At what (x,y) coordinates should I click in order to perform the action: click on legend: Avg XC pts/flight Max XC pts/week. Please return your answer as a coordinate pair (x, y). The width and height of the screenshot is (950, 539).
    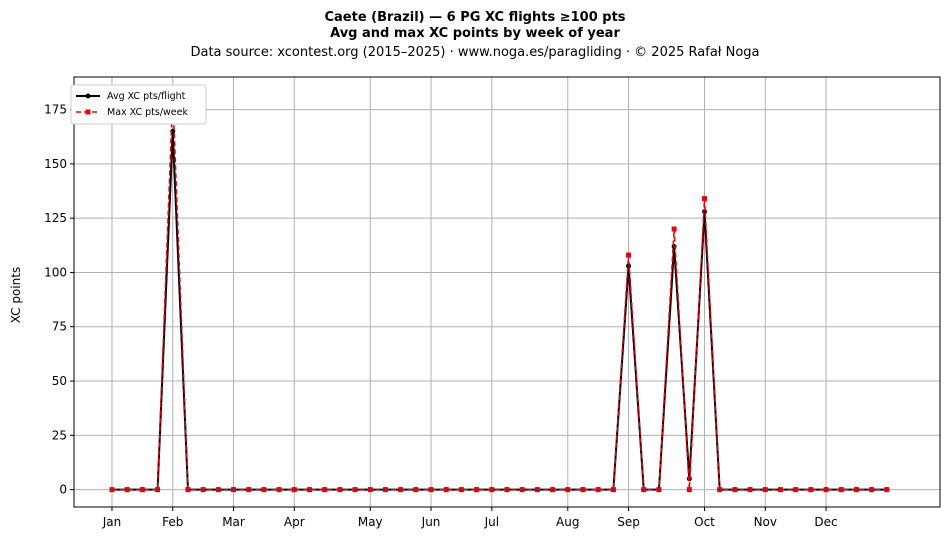
    Looking at the image, I should click on (138, 104).